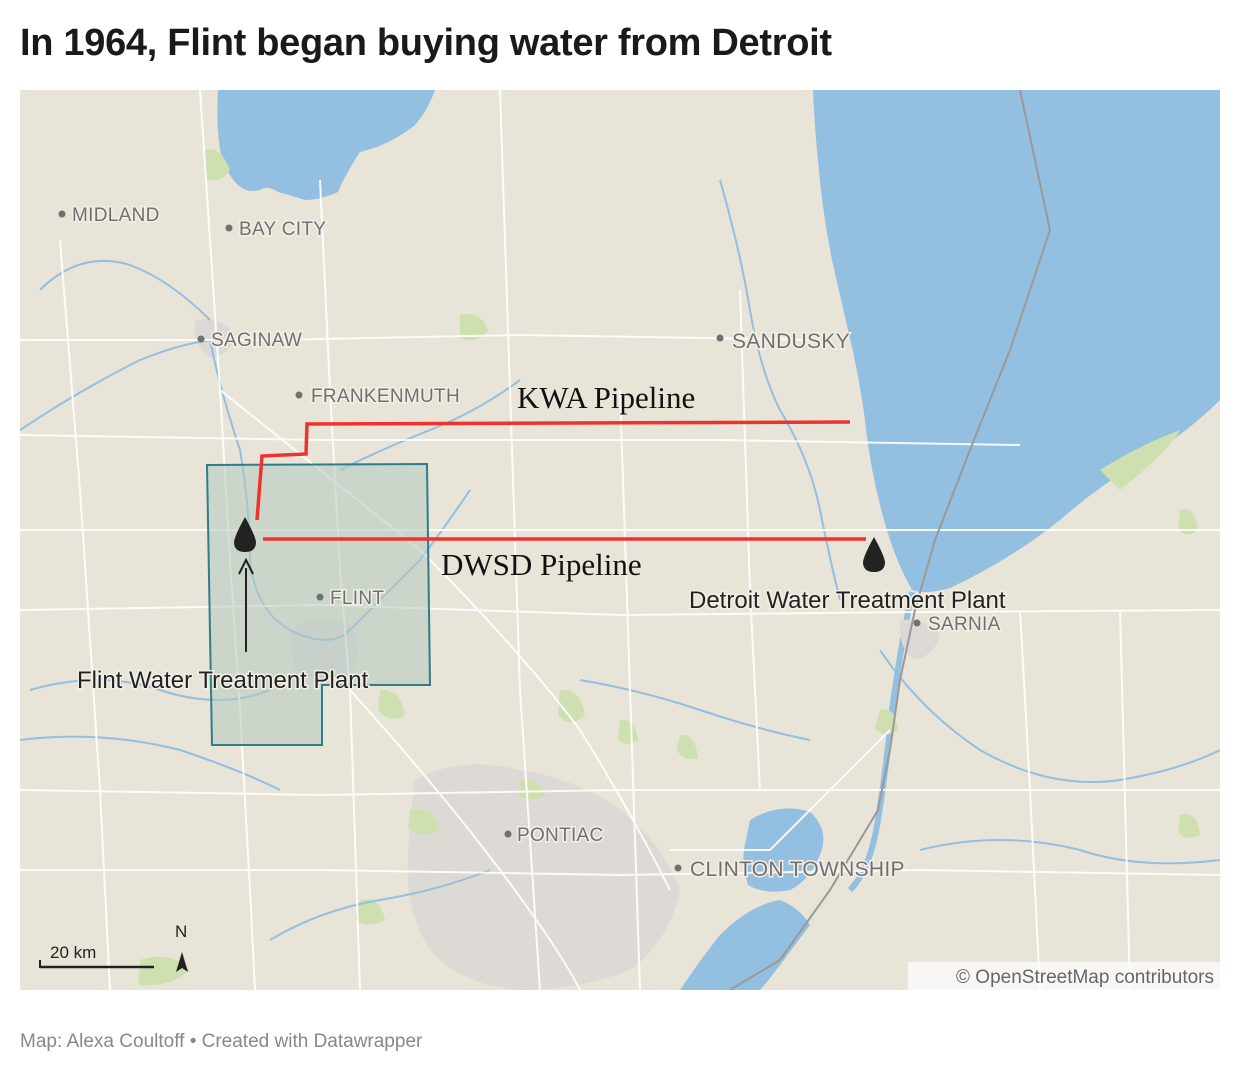 This screenshot has height=1076, width=1240. What do you see at coordinates (116, 215) in the screenshot?
I see `city-label-midland: MIDLAND` at bounding box center [116, 215].